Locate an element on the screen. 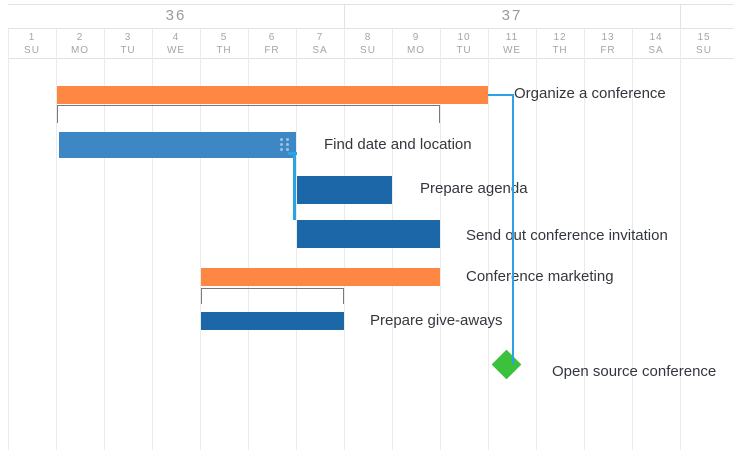  task-label: Prepare give-aways is located at coordinates (436, 320).